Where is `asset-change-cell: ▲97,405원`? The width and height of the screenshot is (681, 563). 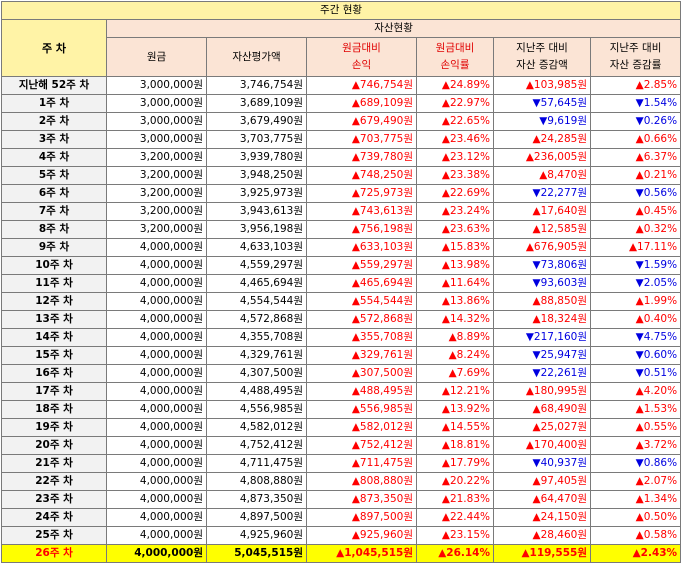
asset-change-cell: ▲97,405원 is located at coordinates (542, 481).